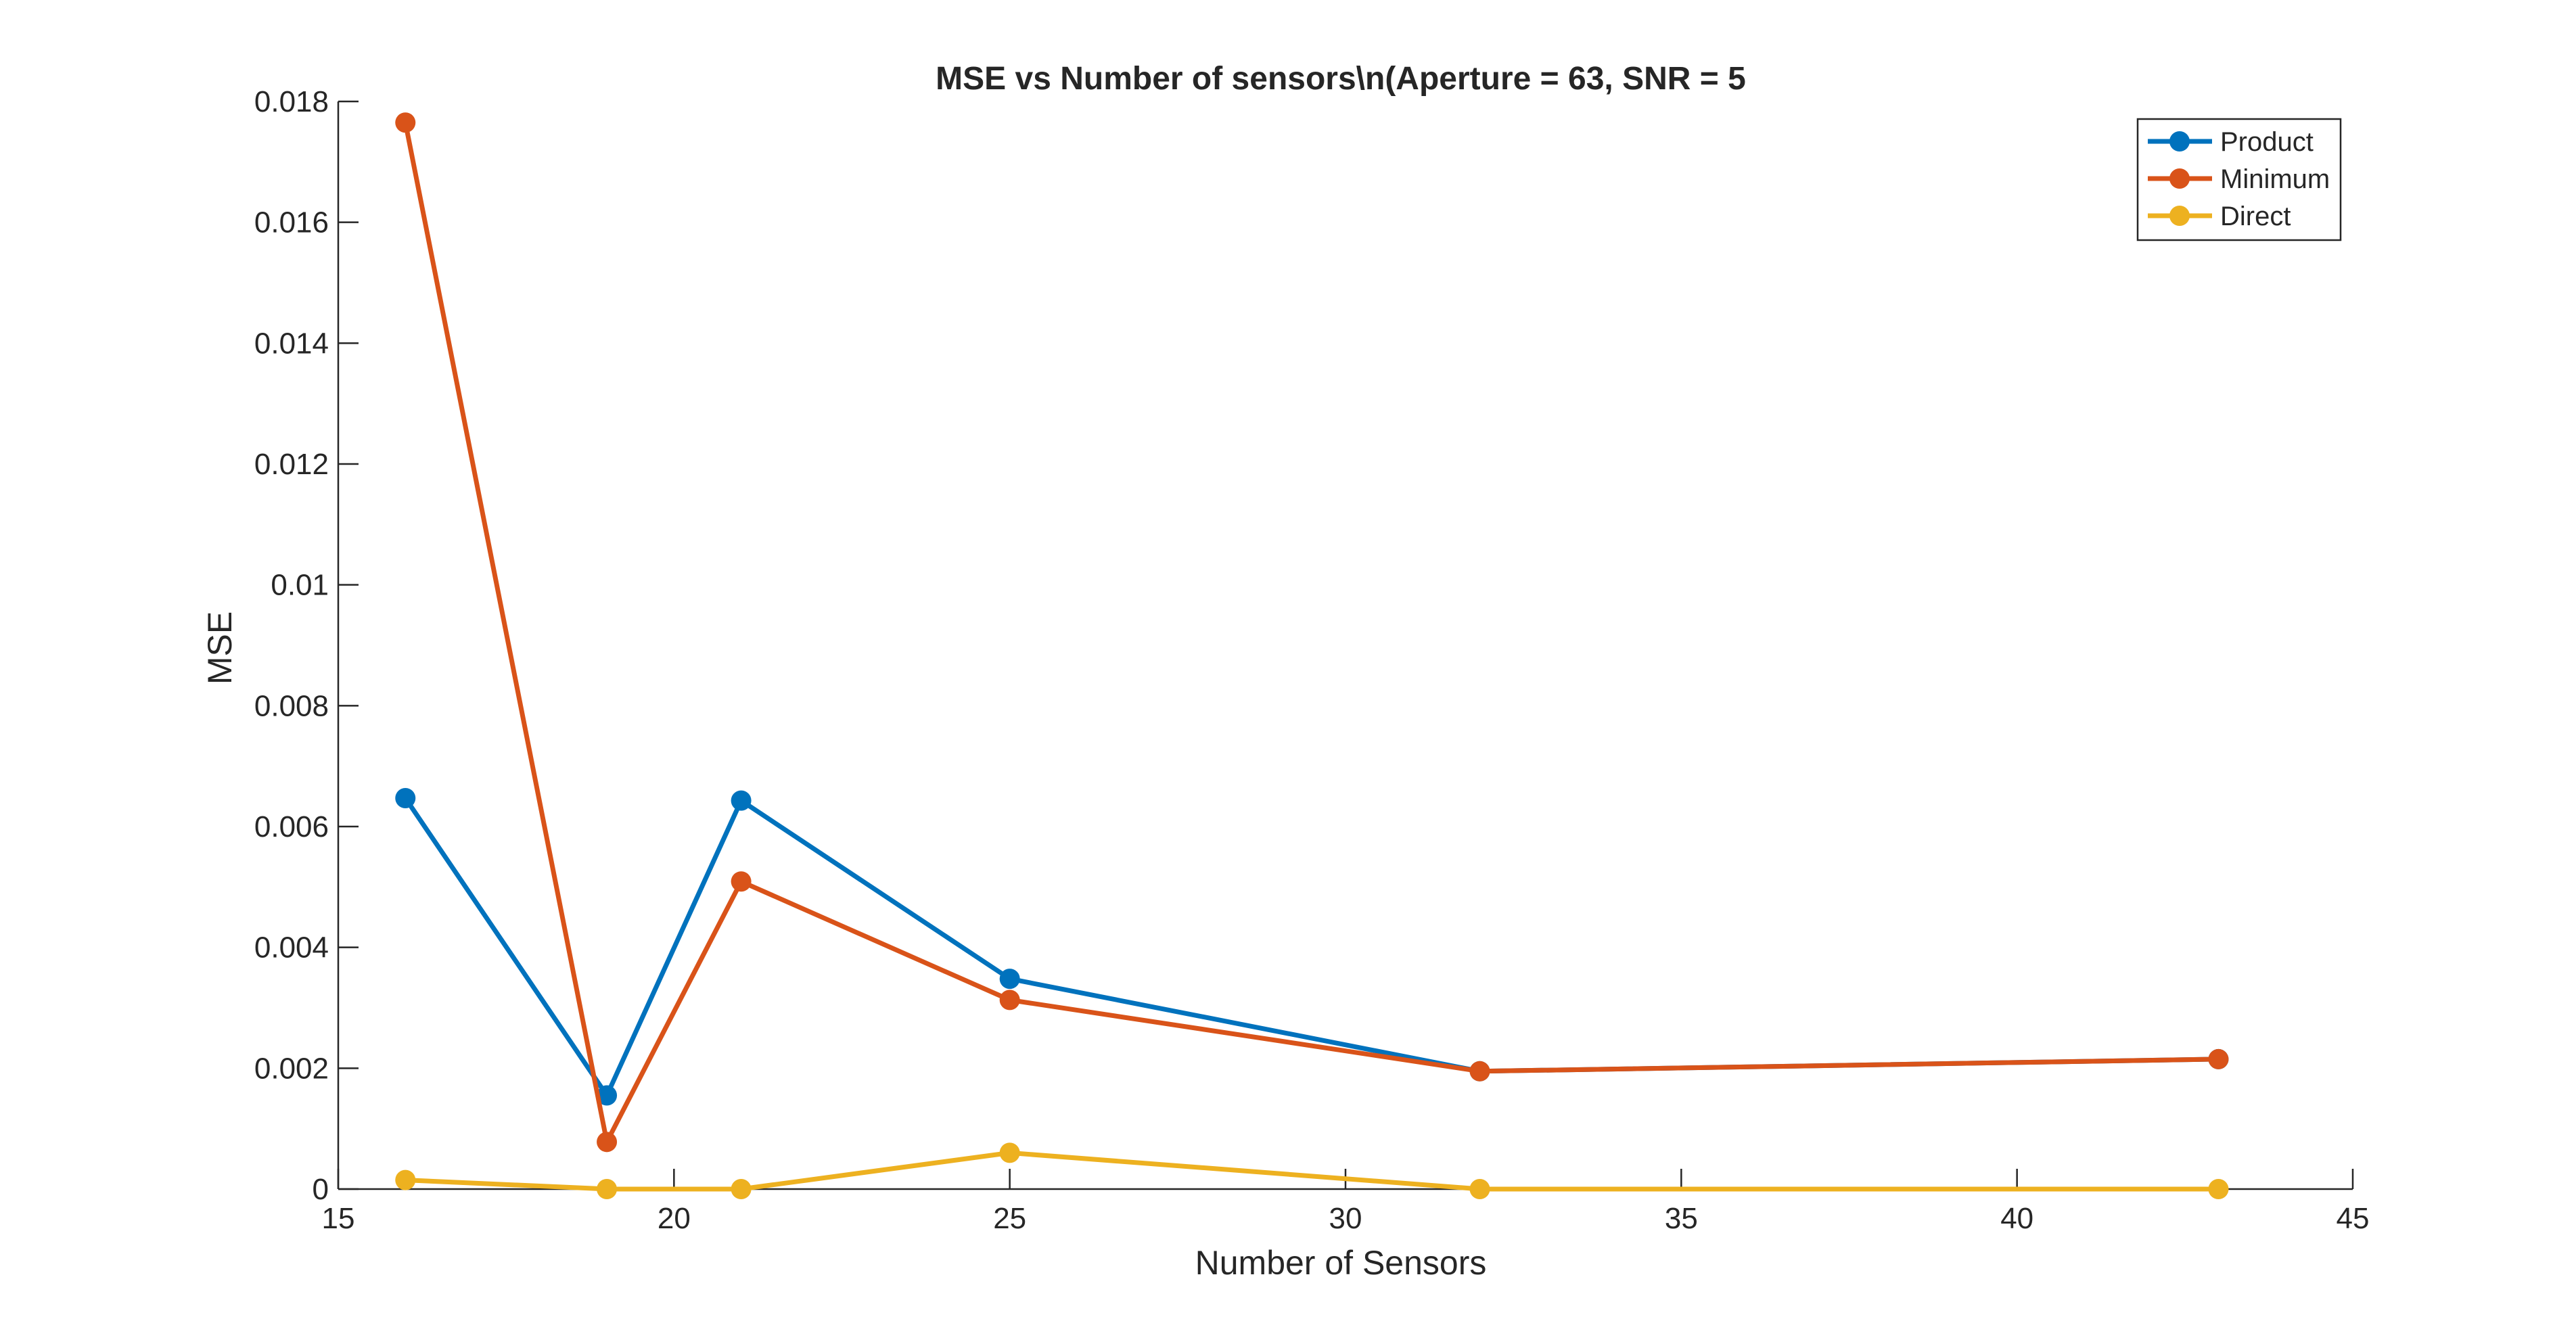 The width and height of the screenshot is (2576, 1323). Describe the element at coordinates (291, 101) in the screenshot. I see `y-tick-label: 0.018` at that location.